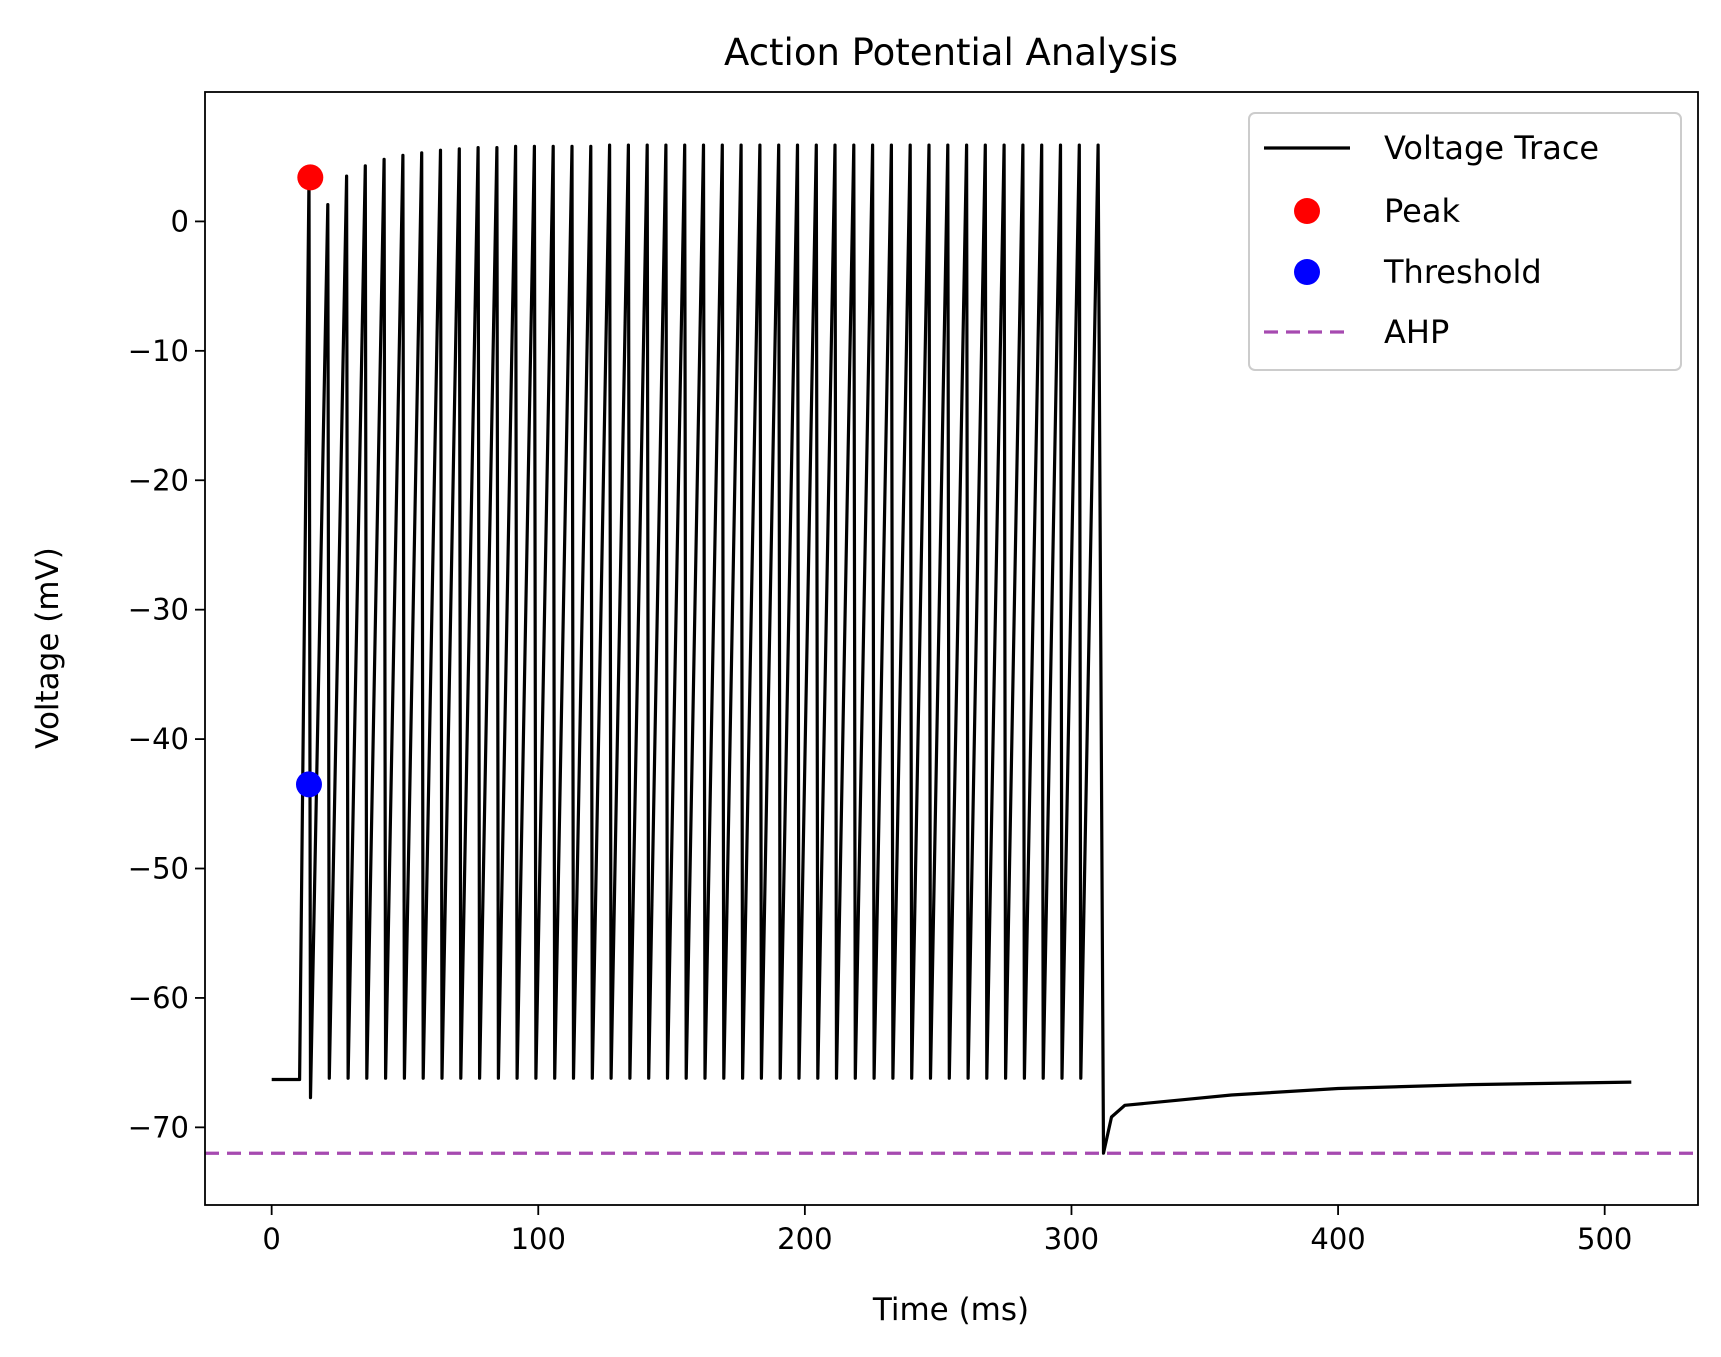 The image size is (1721, 1357). What do you see at coordinates (1604, 1239) in the screenshot?
I see `x-tick-label: 500` at bounding box center [1604, 1239].